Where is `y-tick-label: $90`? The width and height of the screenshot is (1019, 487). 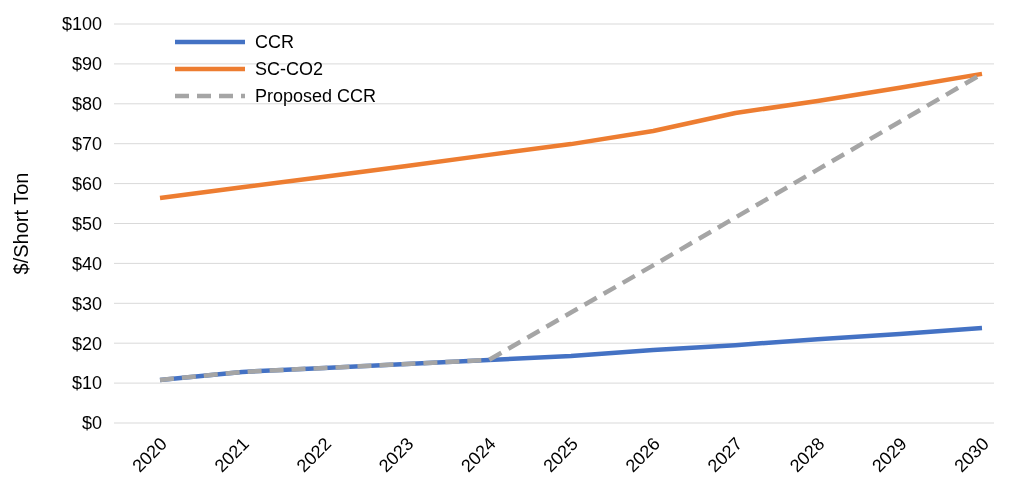 y-tick-label: $90 is located at coordinates (86, 64).